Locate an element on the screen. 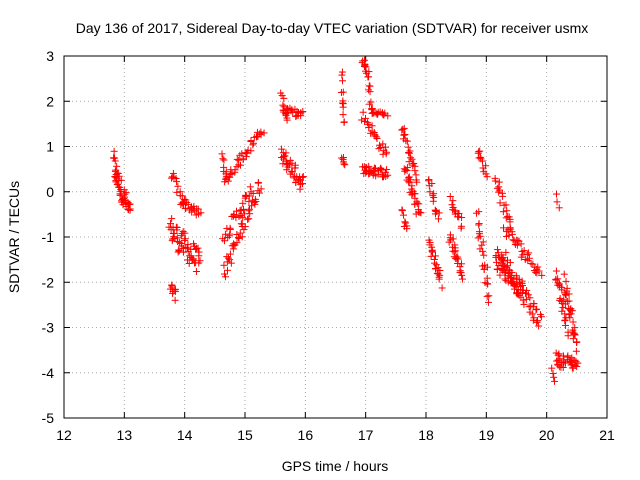 The image size is (640, 480). y-tick-label: 0 is located at coordinates (50, 192).